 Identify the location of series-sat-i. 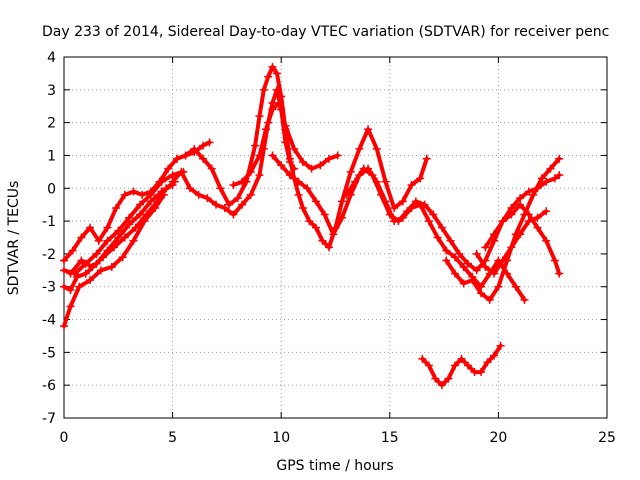
(398, 227).